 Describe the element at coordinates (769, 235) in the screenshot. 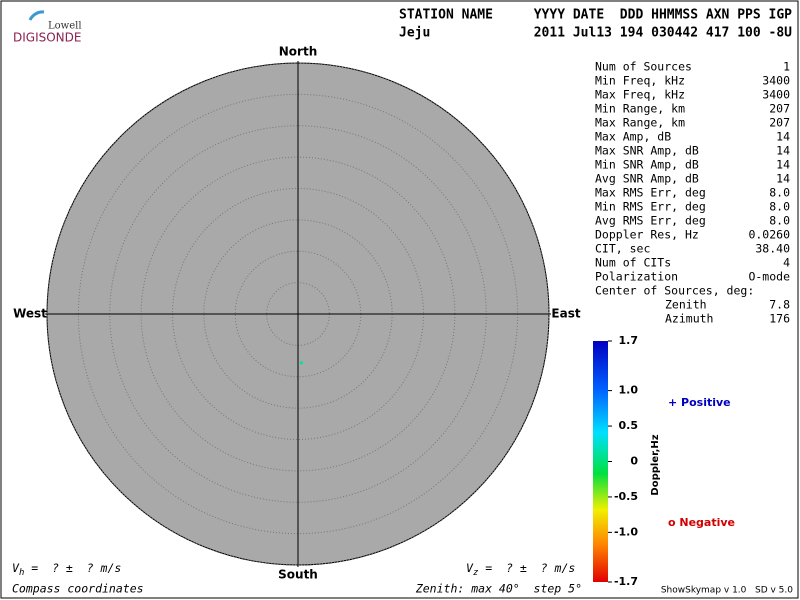

I see `stat-value: 0.0260` at that location.